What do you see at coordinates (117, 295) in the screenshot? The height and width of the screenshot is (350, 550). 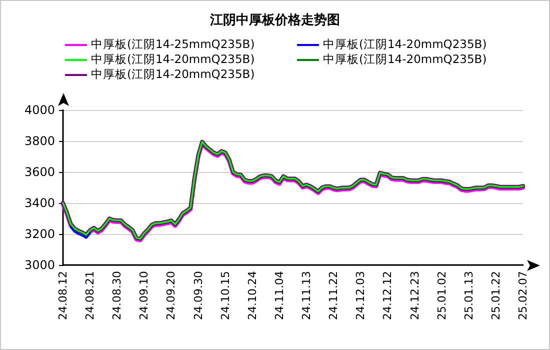 I see `x-tick-label: 24.08.30` at bounding box center [117, 295].